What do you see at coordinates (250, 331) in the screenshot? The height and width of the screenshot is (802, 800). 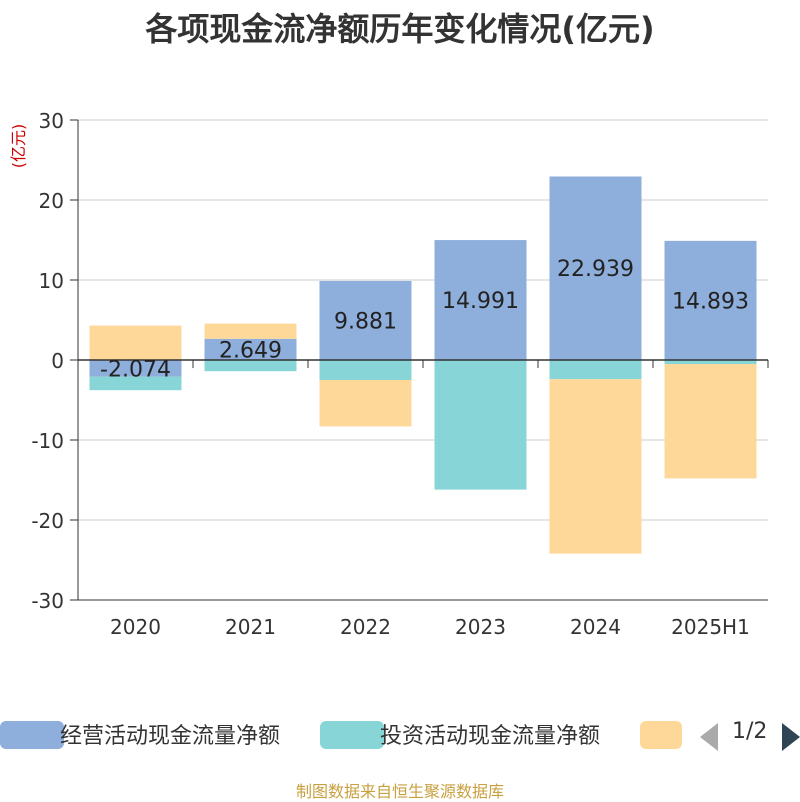 I see `bar-s2-2021` at bounding box center [250, 331].